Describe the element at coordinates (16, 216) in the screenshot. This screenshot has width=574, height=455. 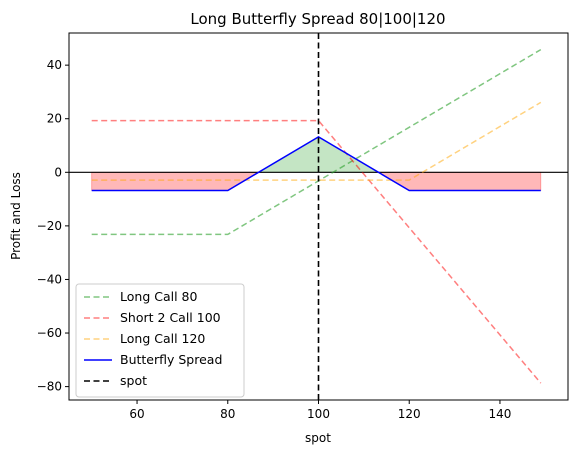
I see `y-axis-label: Profit and Loss` at that location.